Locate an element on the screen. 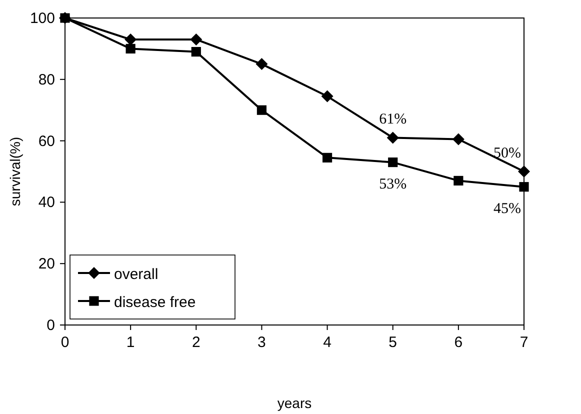 The image size is (581, 414). legend-label: overall is located at coordinates (136, 274).